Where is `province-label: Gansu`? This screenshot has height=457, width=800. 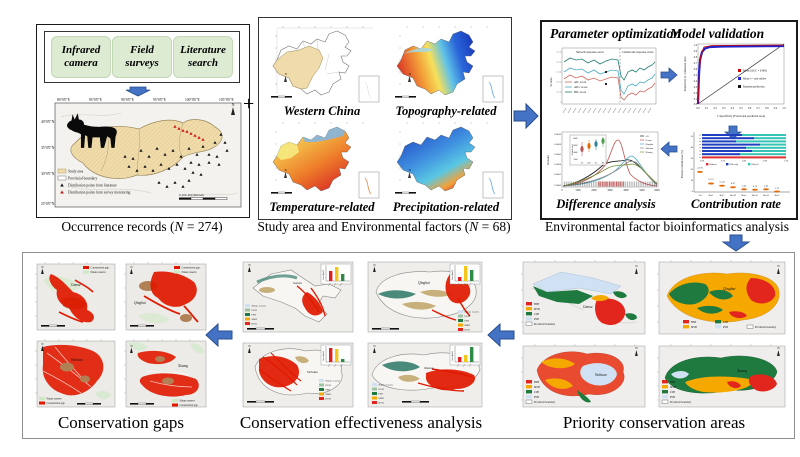
province-label: Gansu is located at coordinates (76, 285).